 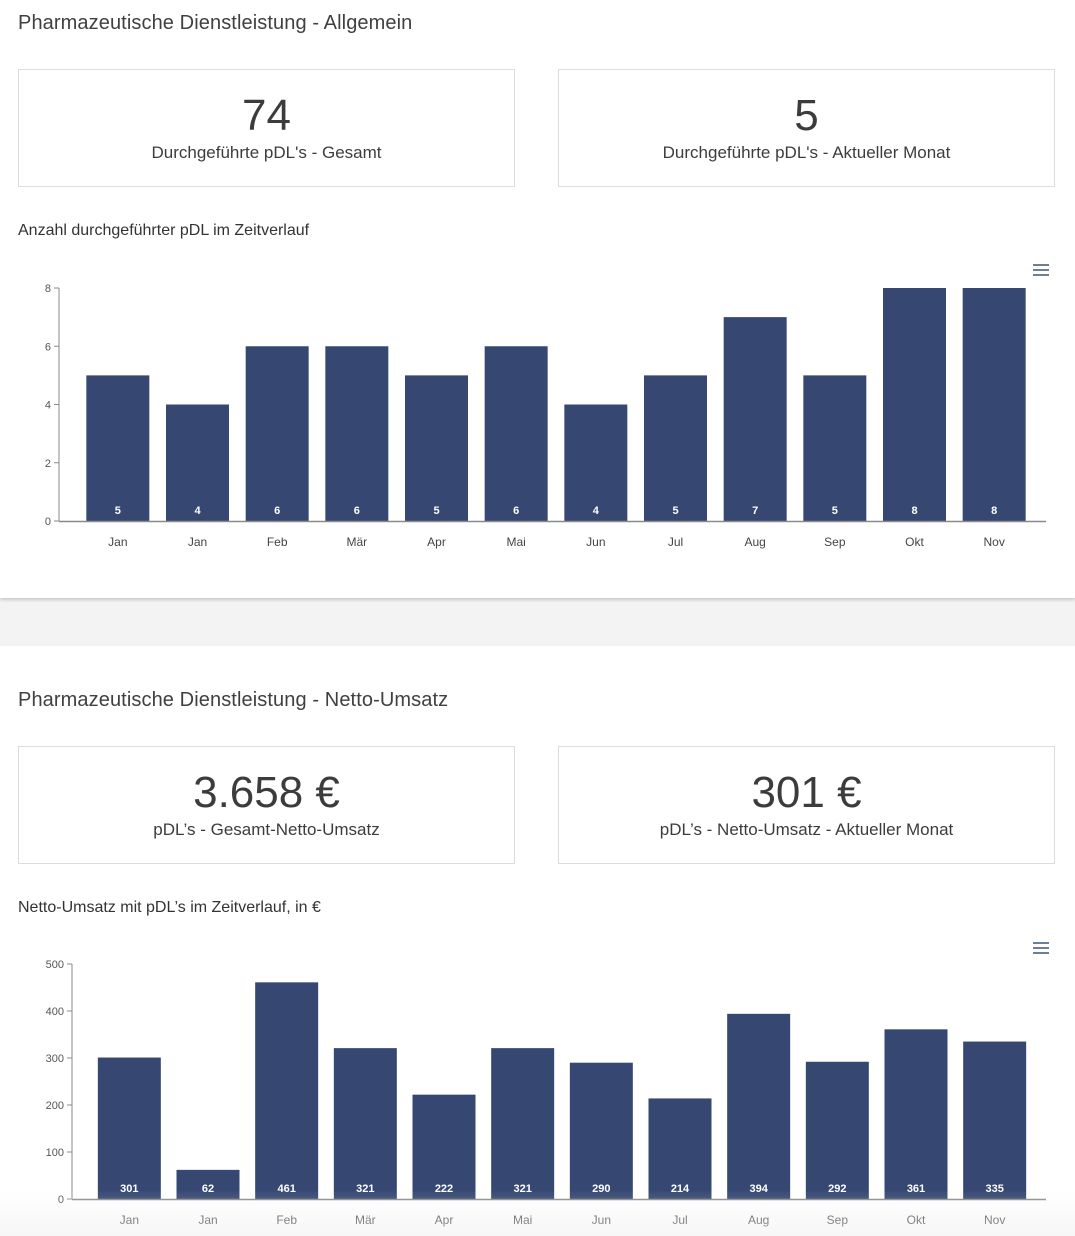 I want to click on section-divider, so click(x=537, y=622).